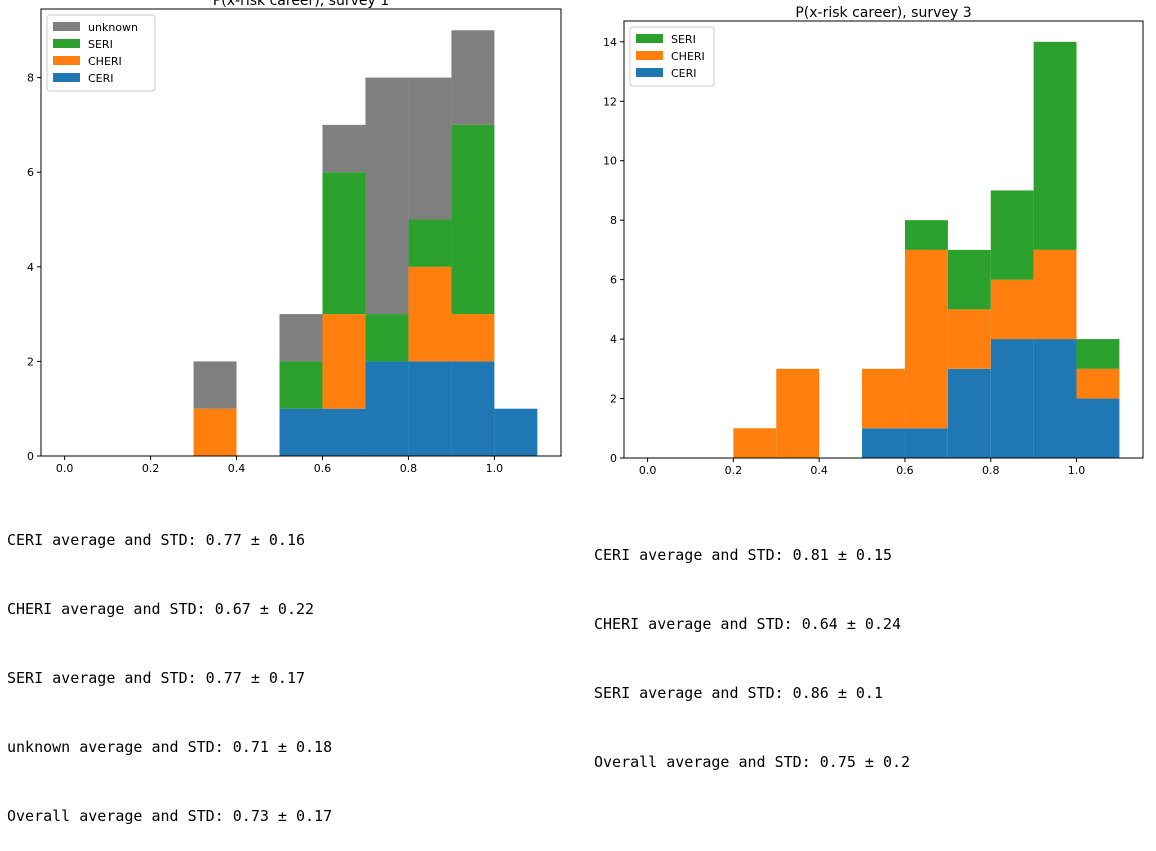  I want to click on legend-box, so click(101, 53).